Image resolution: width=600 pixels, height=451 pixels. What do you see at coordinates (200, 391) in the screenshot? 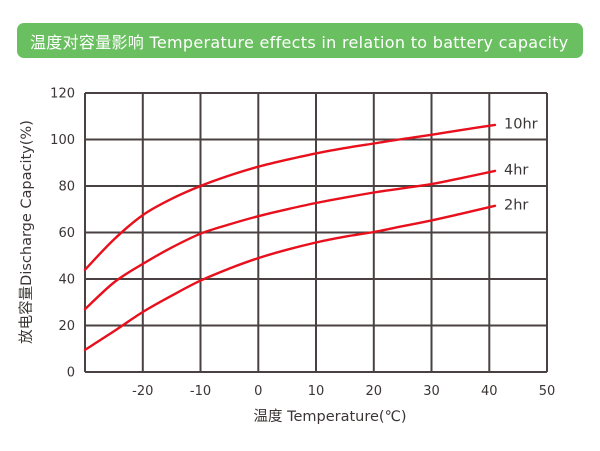
I see `x-tick-label: -10` at bounding box center [200, 391].